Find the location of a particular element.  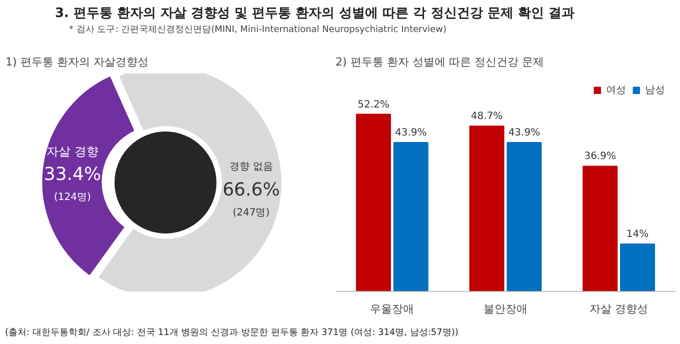

text: (124명) is located at coordinates (72, 197).